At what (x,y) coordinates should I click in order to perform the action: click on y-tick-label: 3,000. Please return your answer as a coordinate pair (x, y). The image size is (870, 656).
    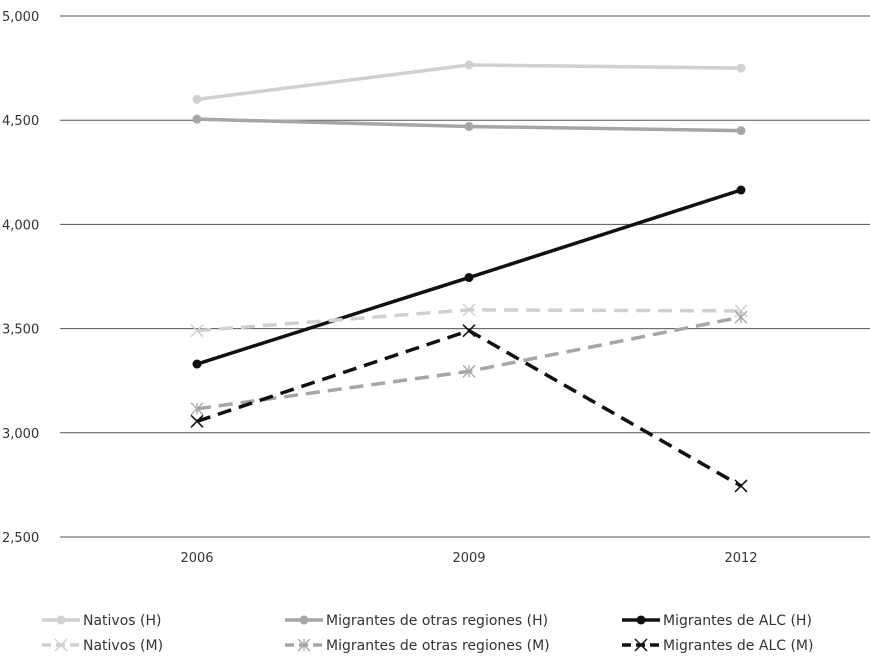
    Looking at the image, I should click on (20, 434).